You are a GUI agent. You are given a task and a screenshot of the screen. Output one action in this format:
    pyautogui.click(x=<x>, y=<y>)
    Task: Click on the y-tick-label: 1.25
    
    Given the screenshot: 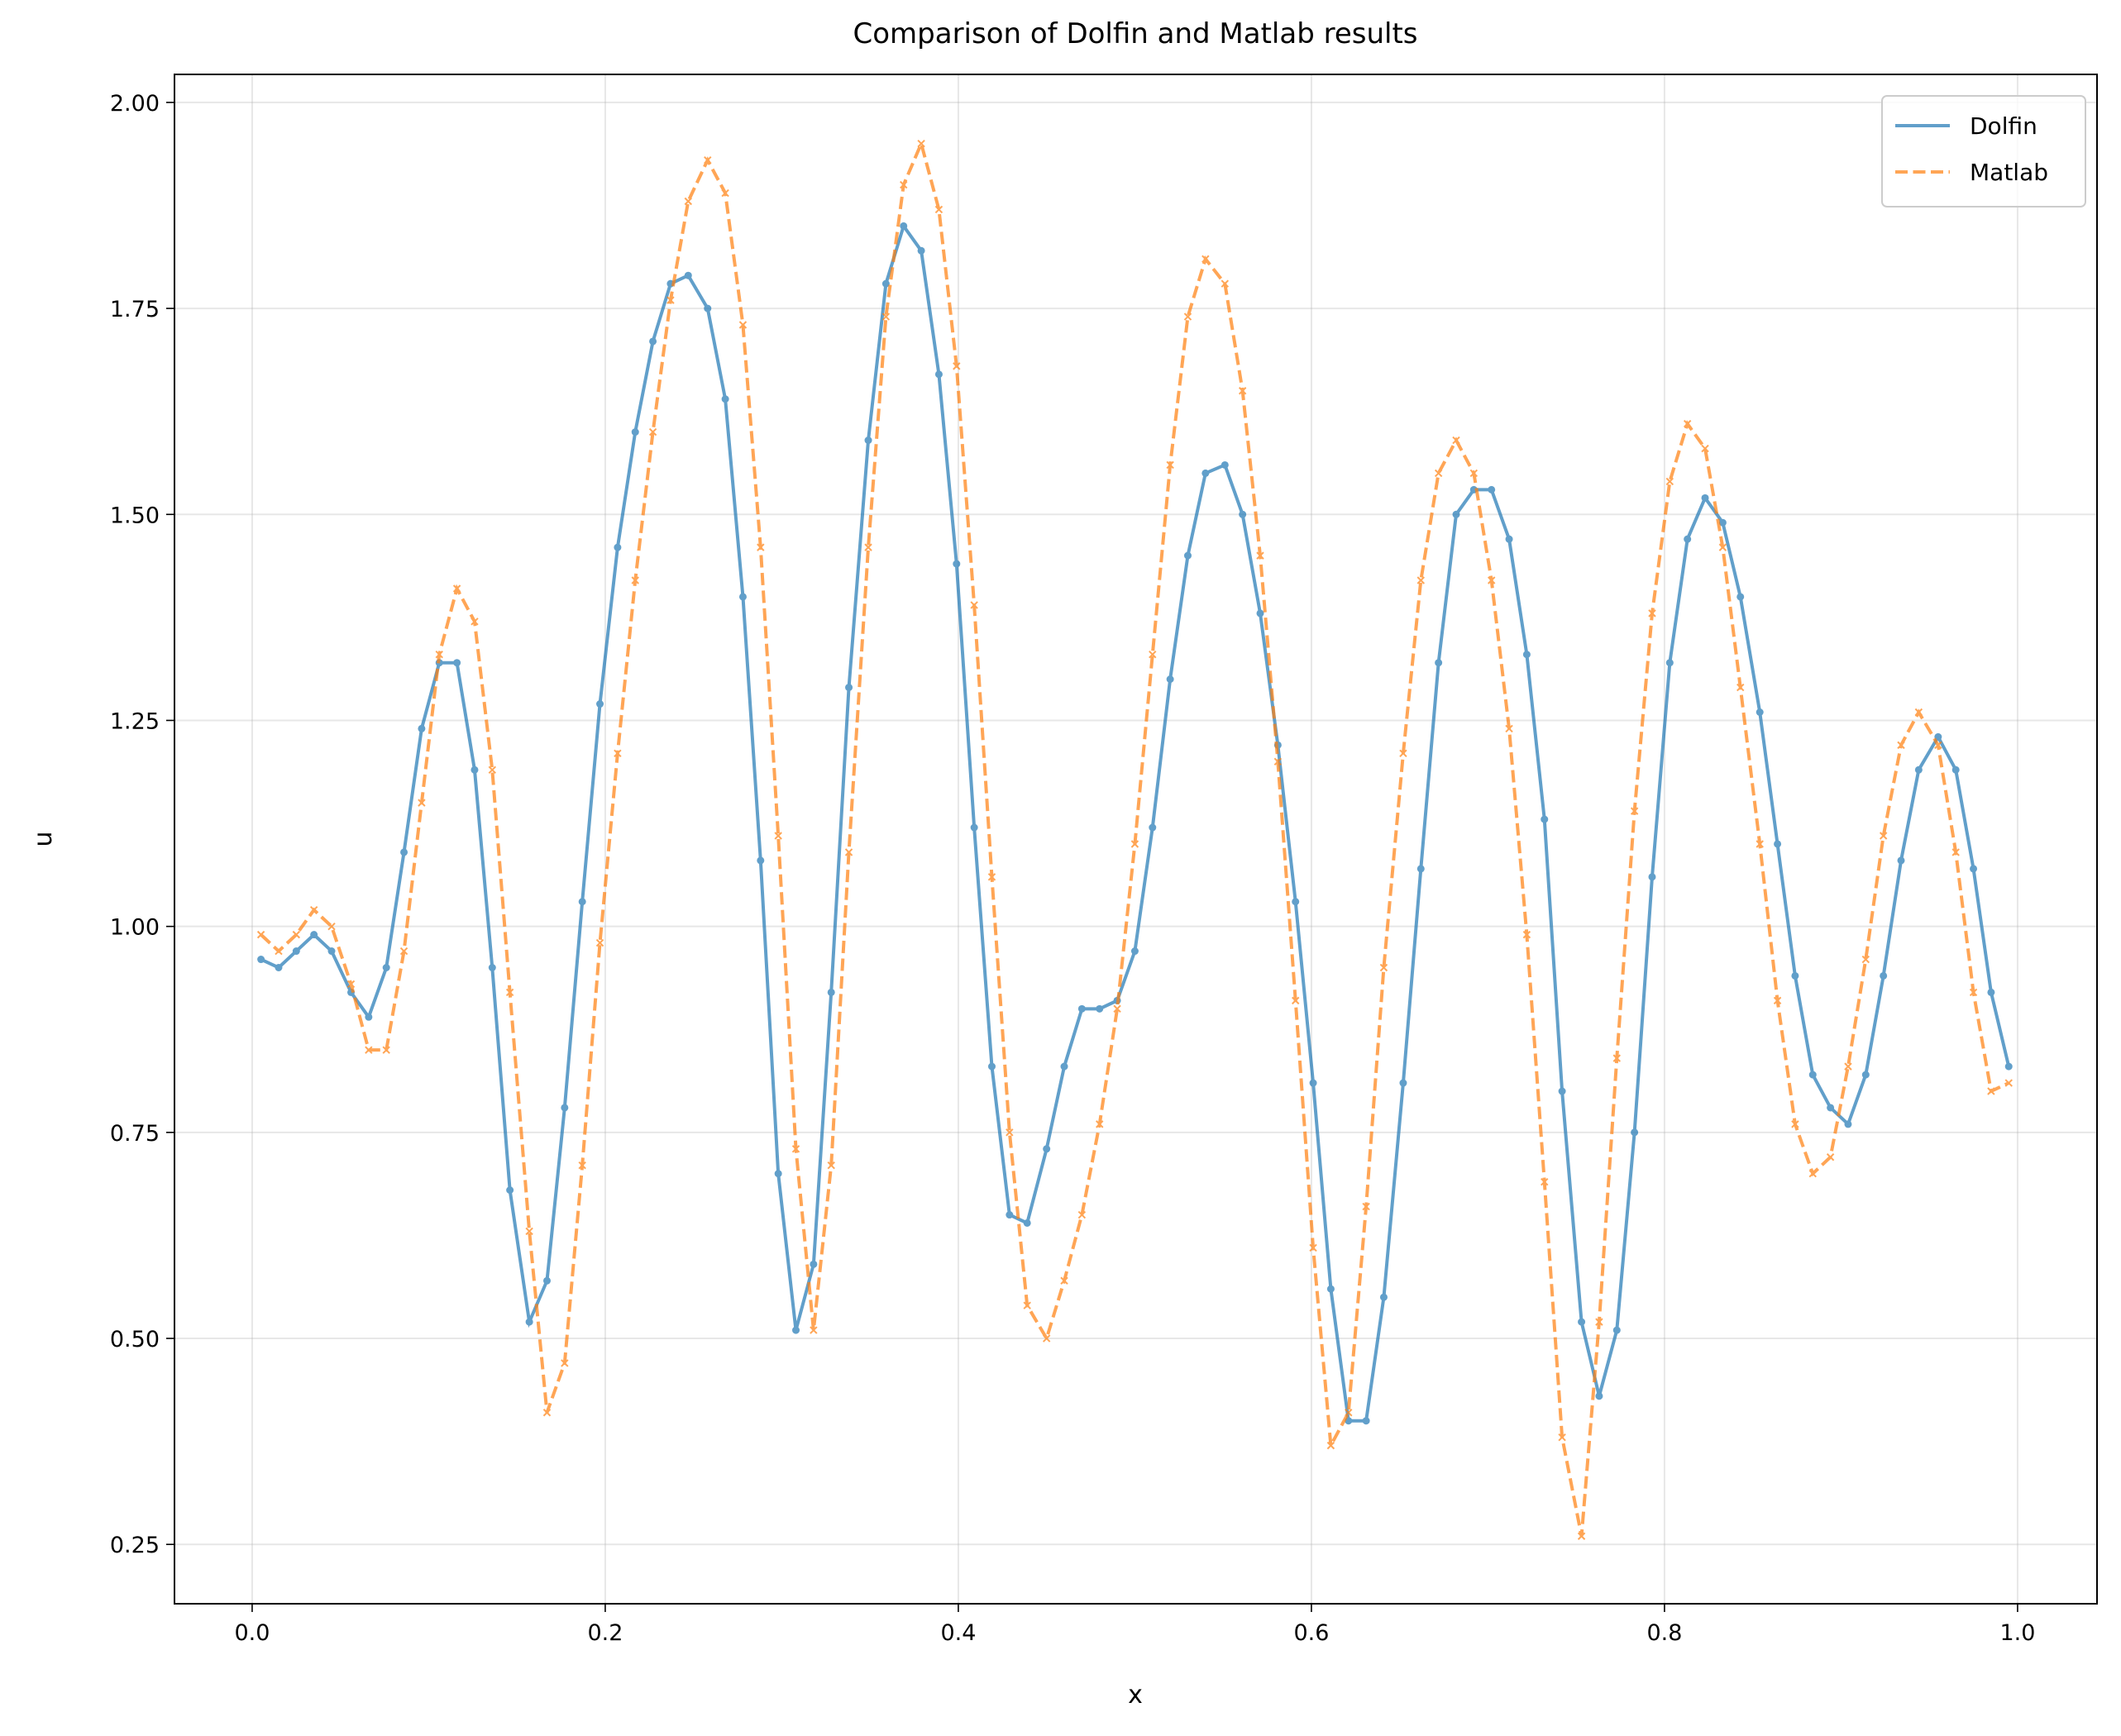 What is the action you would take?
    pyautogui.click(x=135, y=721)
    